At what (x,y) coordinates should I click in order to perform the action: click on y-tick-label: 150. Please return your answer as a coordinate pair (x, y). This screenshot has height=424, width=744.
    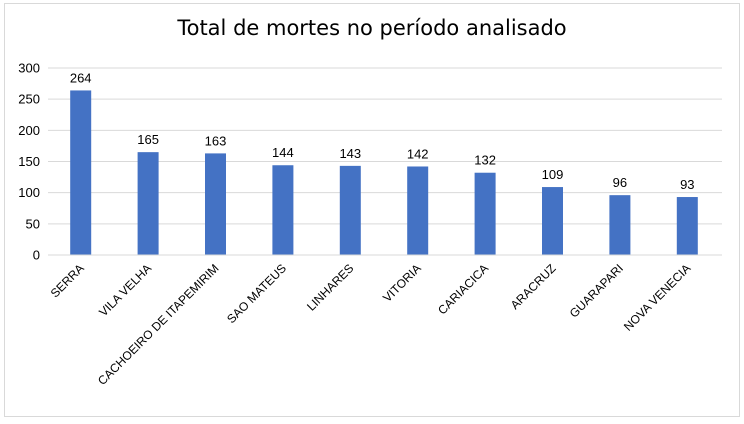
    Looking at the image, I should click on (29, 161).